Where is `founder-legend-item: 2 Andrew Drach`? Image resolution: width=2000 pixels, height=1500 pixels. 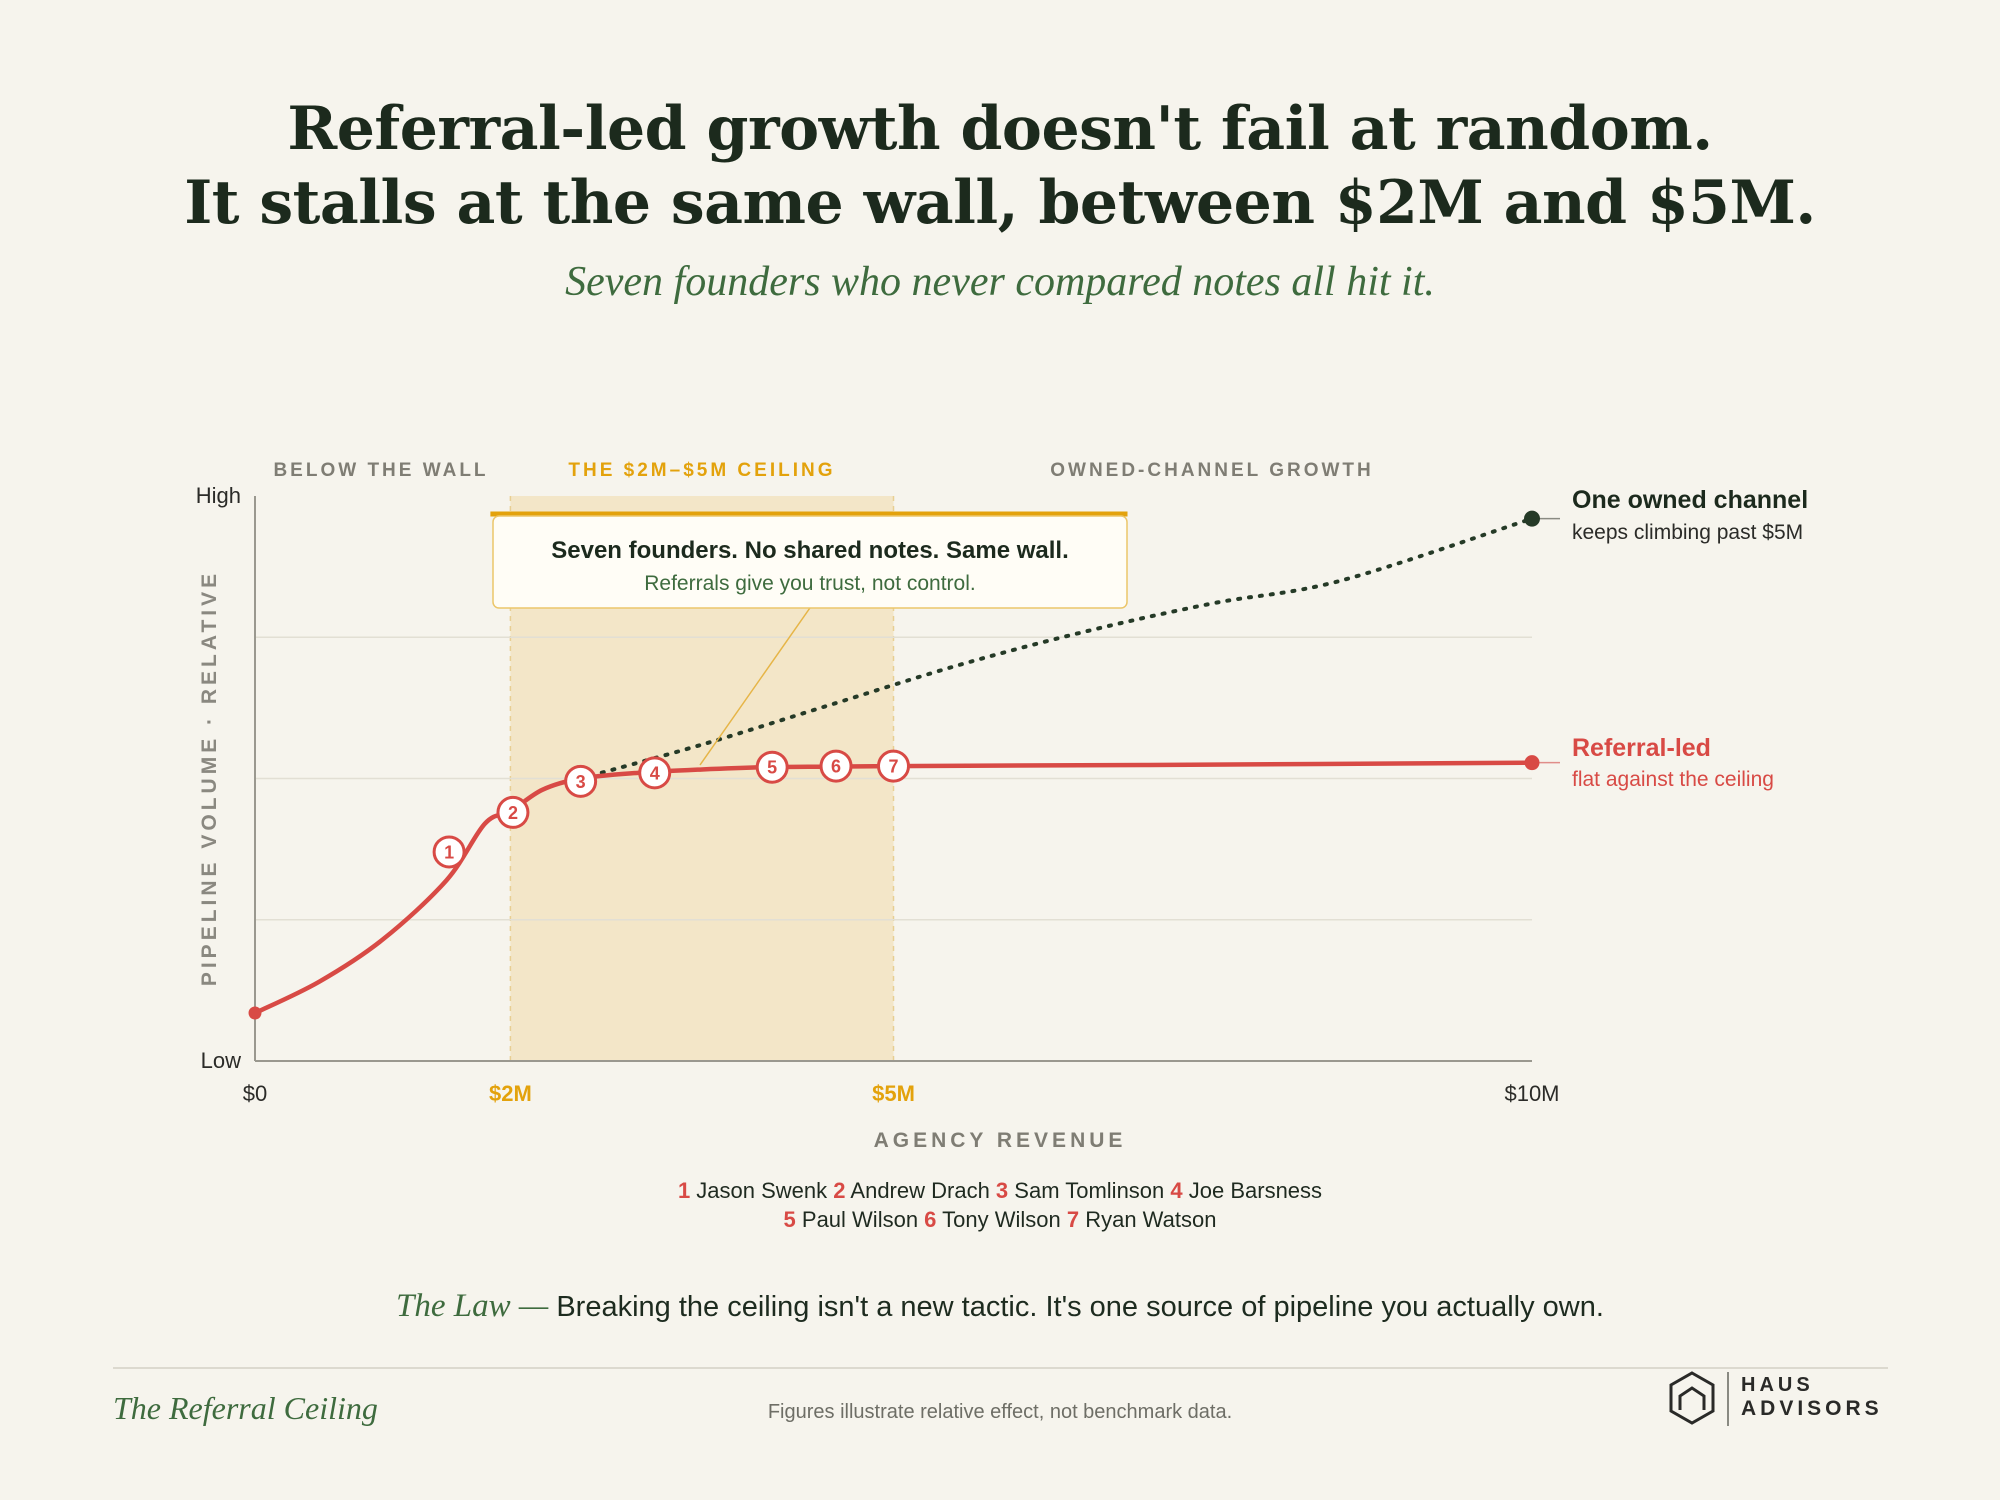
founder-legend-item: 2 Andrew Drach is located at coordinates (914, 1190).